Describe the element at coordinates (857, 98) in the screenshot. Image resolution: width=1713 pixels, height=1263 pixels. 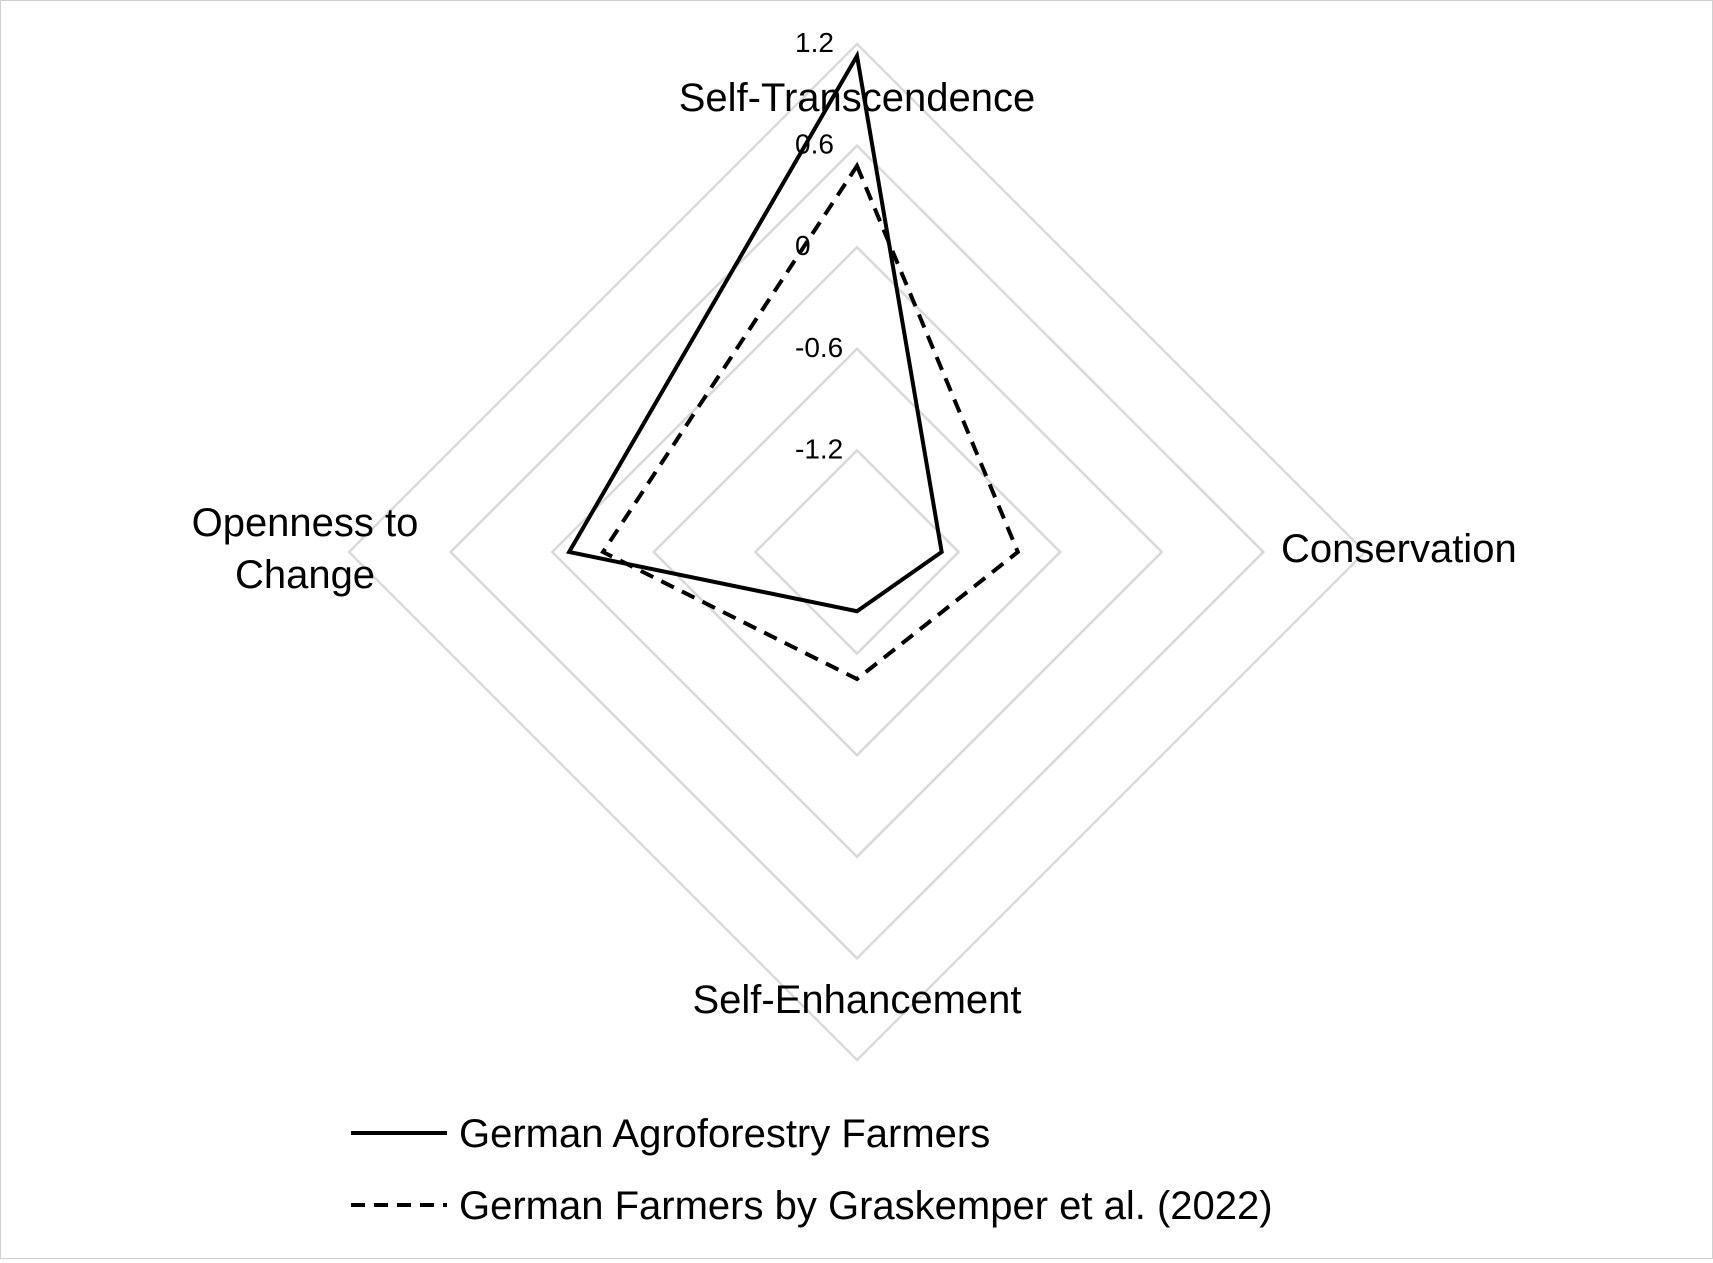
I see `axis-label: Self-Transcendence` at that location.